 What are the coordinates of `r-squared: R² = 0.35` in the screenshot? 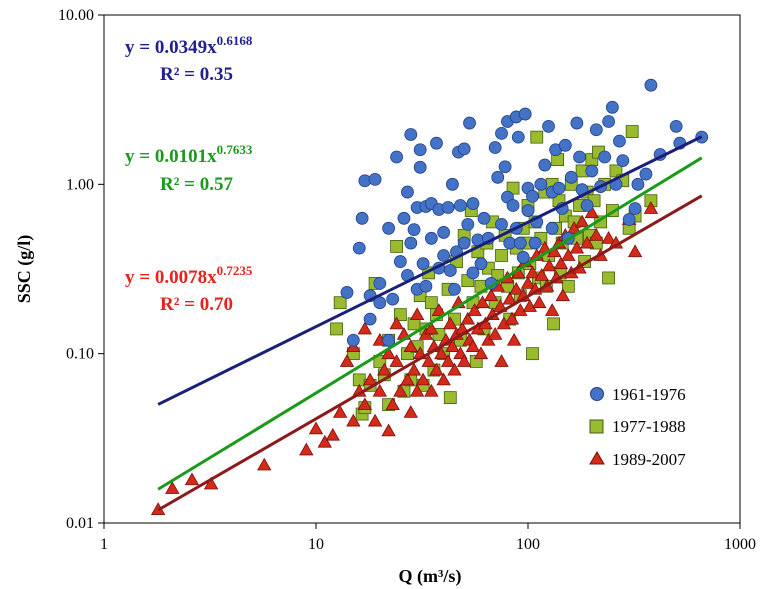 It's located at (196, 74).